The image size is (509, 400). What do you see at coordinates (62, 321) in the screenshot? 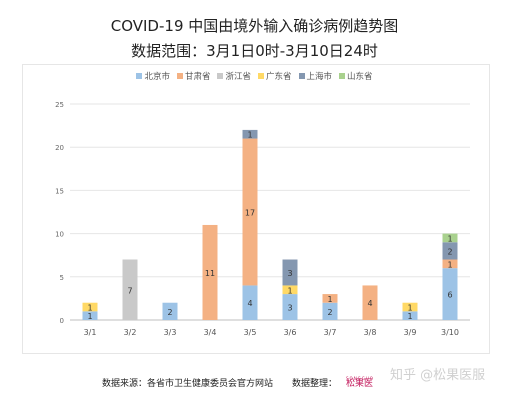
I see `y-tick-label: 0` at bounding box center [62, 321].